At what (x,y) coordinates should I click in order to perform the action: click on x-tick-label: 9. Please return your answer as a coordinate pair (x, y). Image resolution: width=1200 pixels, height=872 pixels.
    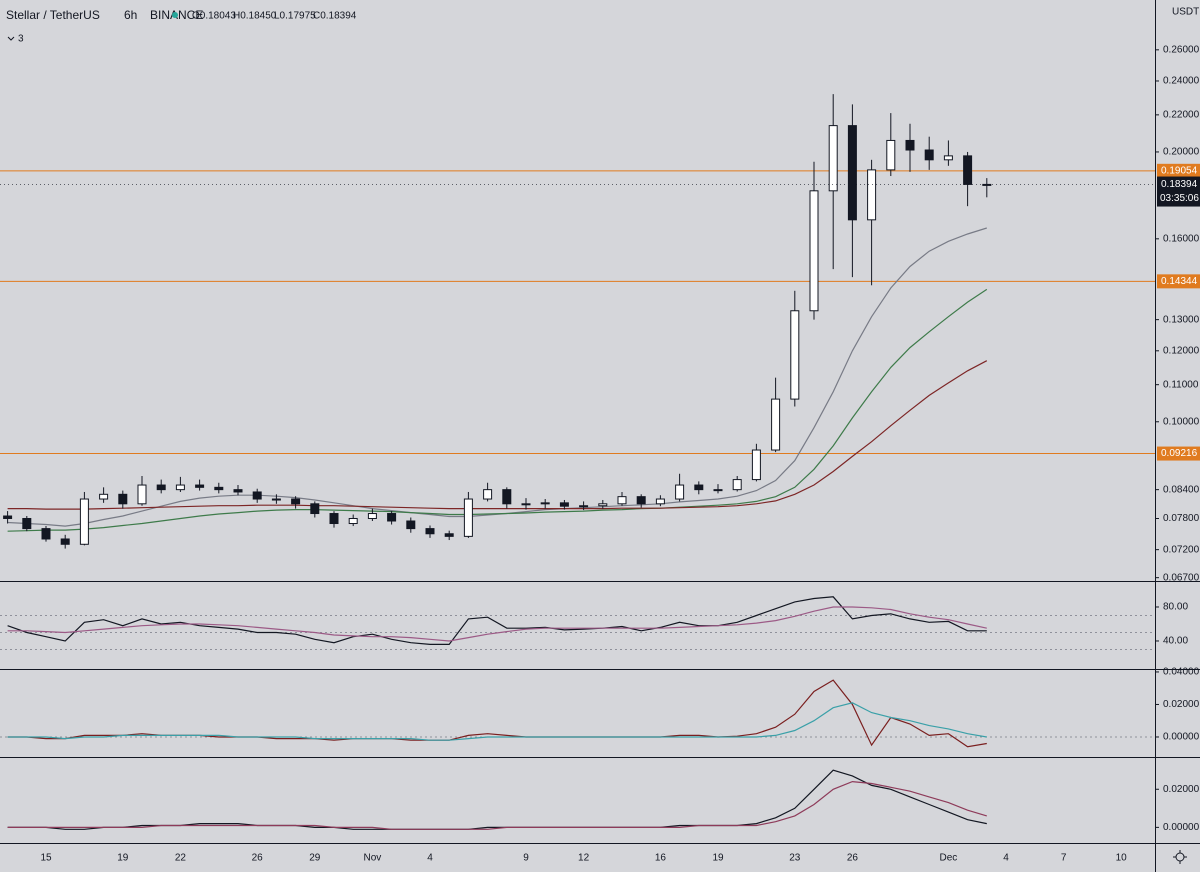
    Looking at the image, I should click on (526, 858).